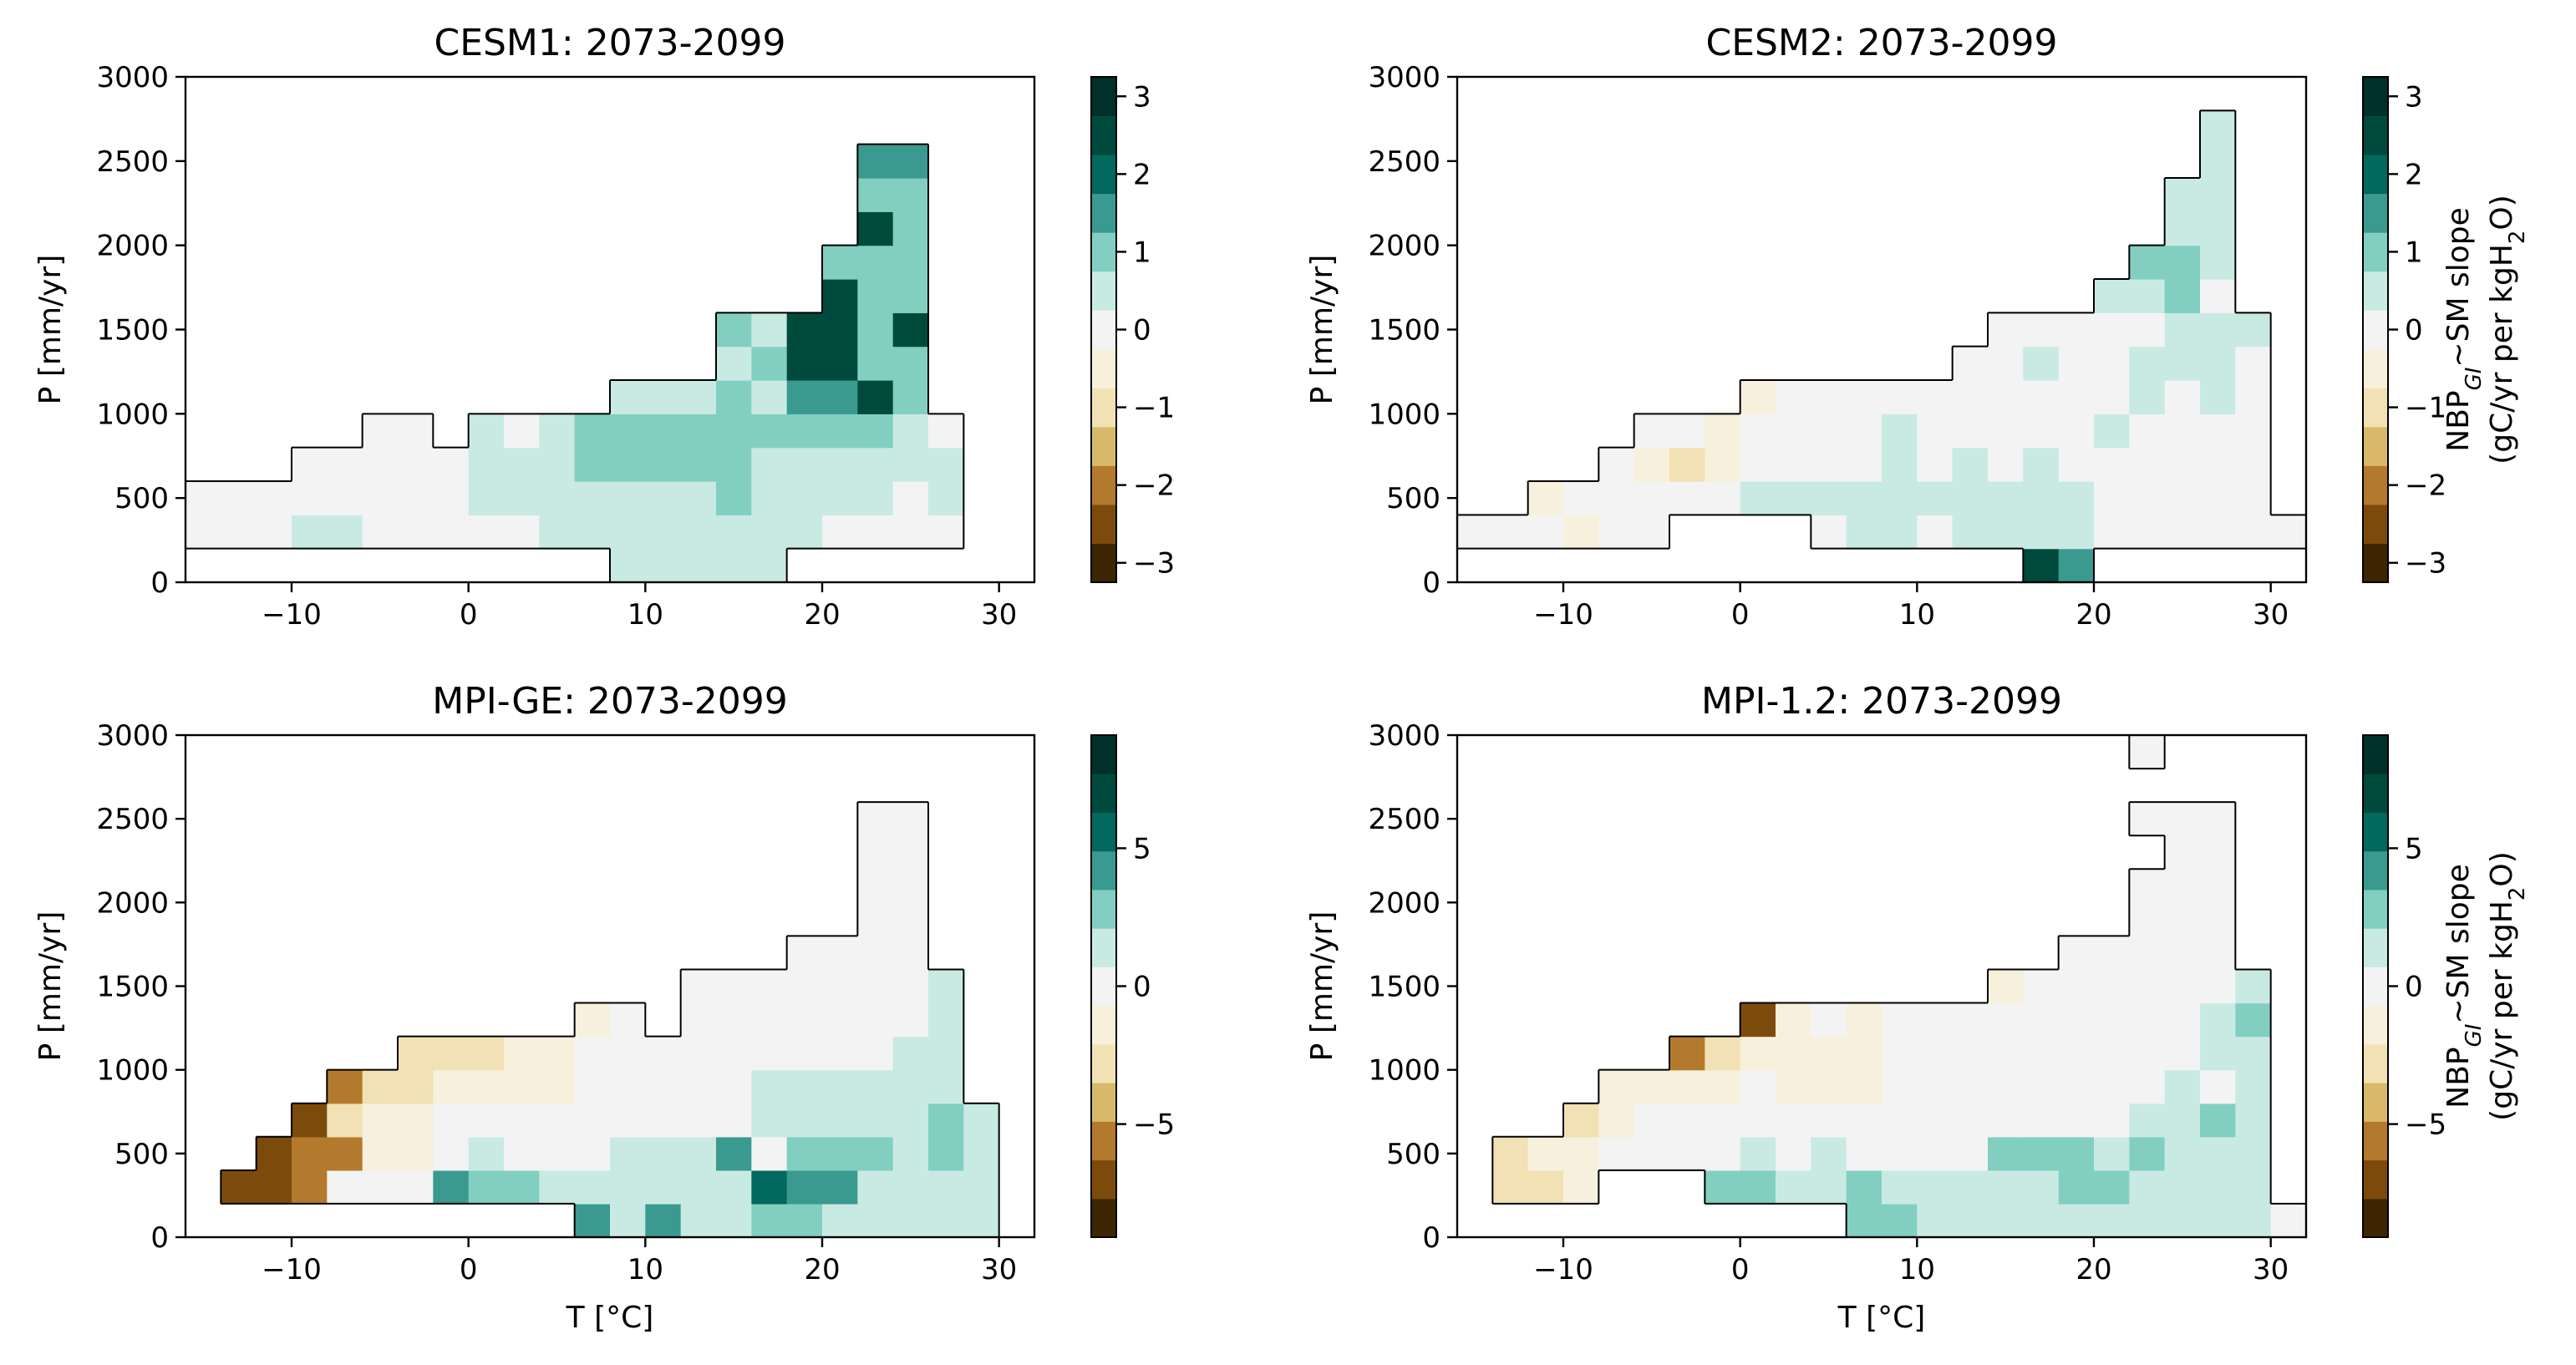  I want to click on x-tick-label: 10, so click(1917, 1269).